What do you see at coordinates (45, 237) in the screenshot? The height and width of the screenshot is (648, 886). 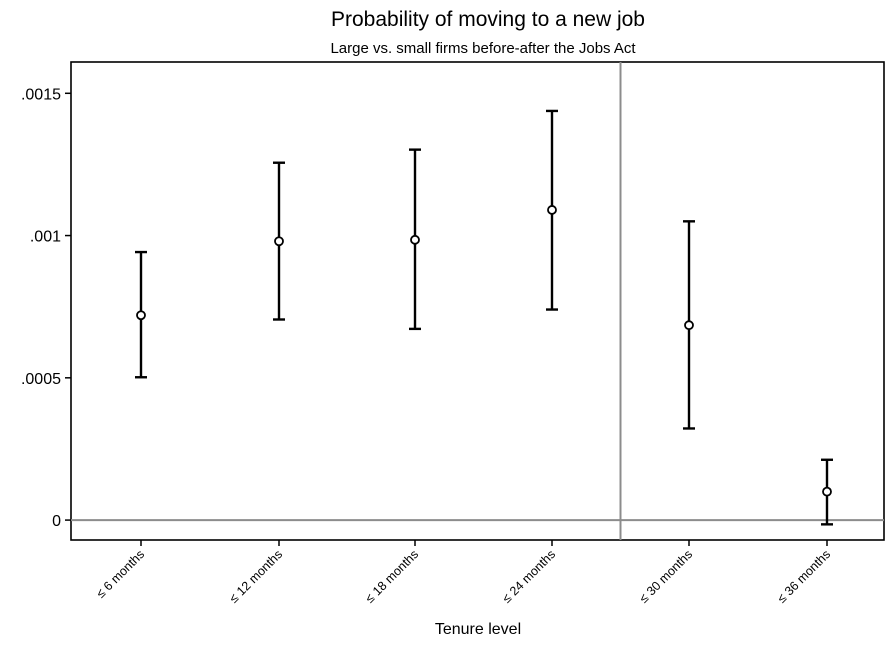 I see `y-tick-label: .001` at bounding box center [45, 237].